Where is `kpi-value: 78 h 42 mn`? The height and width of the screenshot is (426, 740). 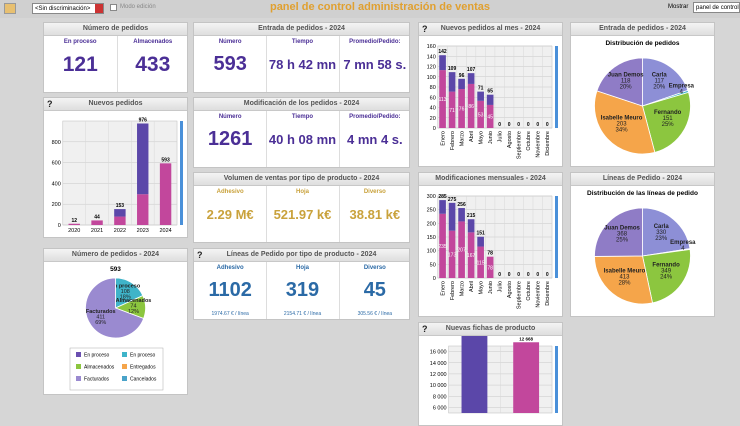
kpi-value: 78 h 42 mn is located at coordinates (302, 64).